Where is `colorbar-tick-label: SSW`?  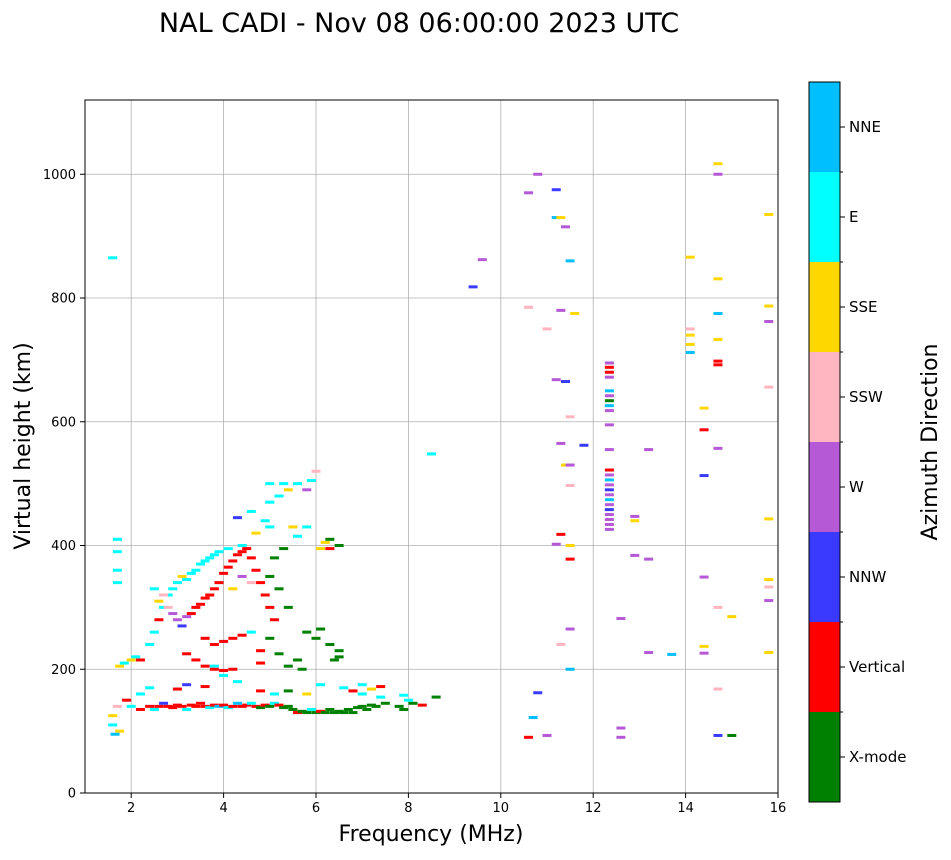 colorbar-tick-label: SSW is located at coordinates (866, 397).